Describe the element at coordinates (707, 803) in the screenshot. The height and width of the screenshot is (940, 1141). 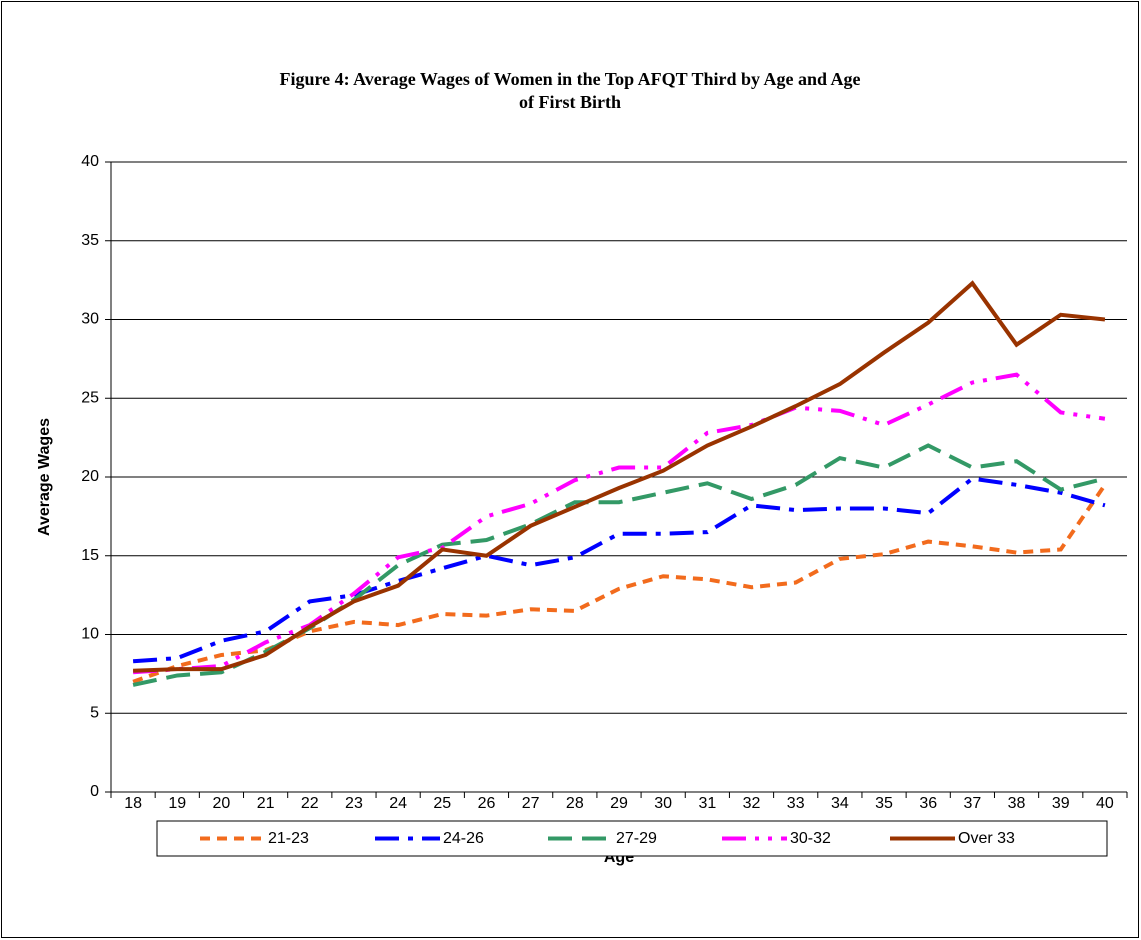
I see `x-tick-label: 31` at that location.